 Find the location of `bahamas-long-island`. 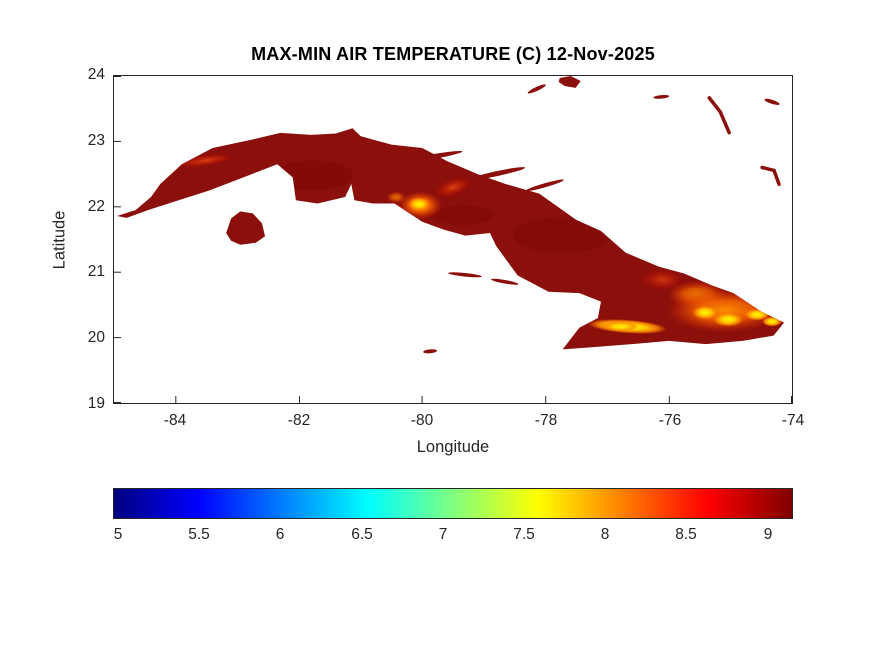

bahamas-long-island is located at coordinates (719, 115).